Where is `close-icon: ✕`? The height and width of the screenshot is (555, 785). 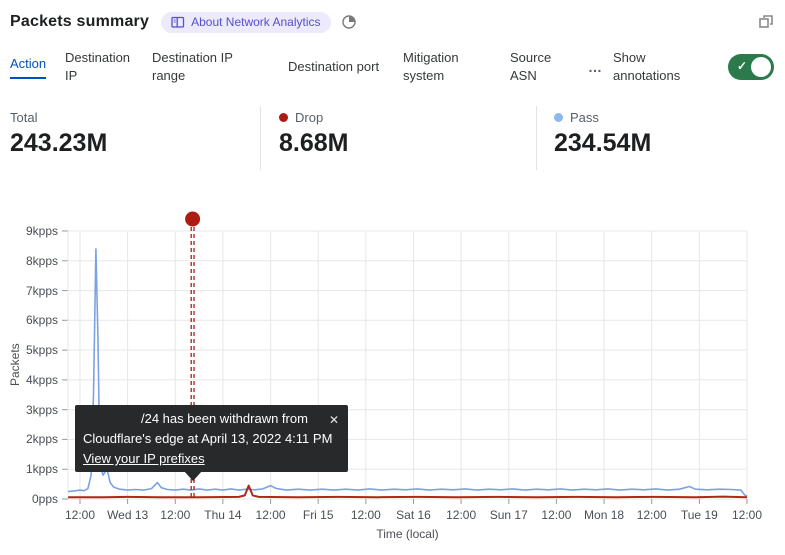
close-icon: ✕ is located at coordinates (333, 420).